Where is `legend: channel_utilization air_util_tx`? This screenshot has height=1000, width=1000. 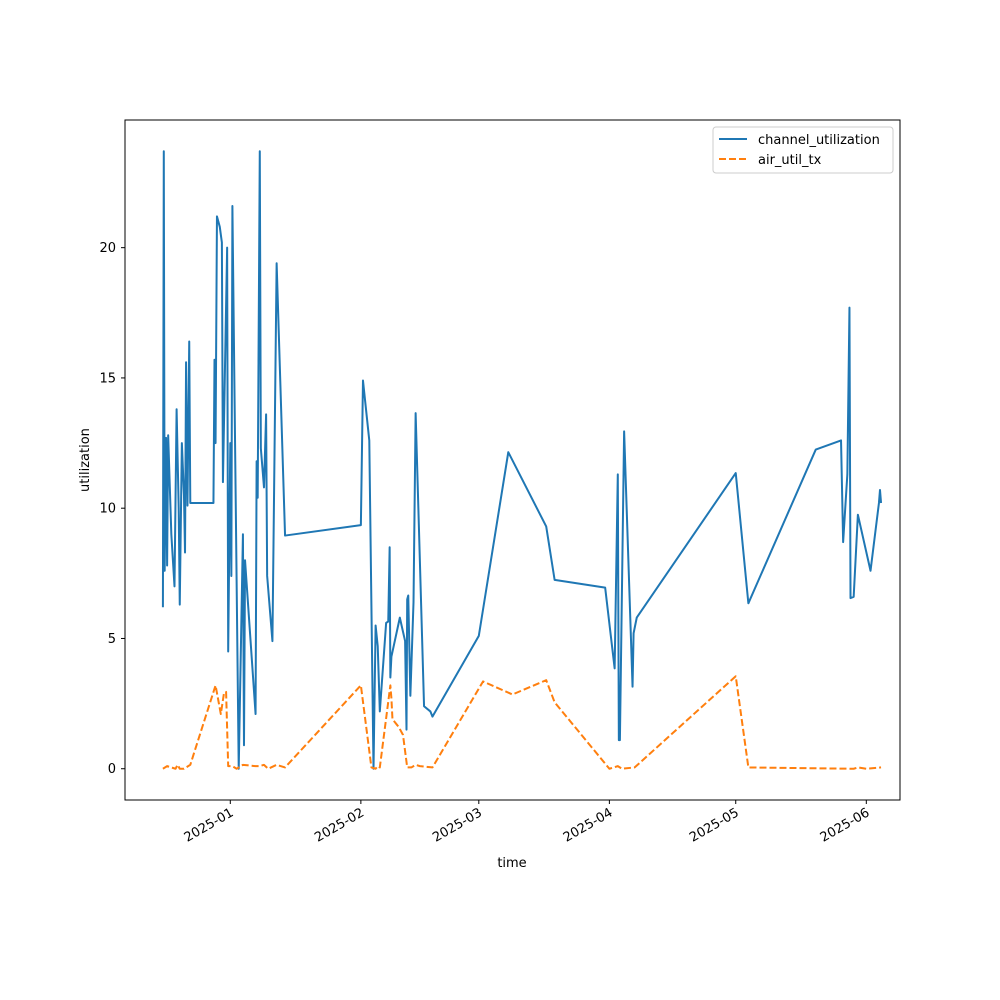 legend: channel_utilization air_util_tx is located at coordinates (803, 150).